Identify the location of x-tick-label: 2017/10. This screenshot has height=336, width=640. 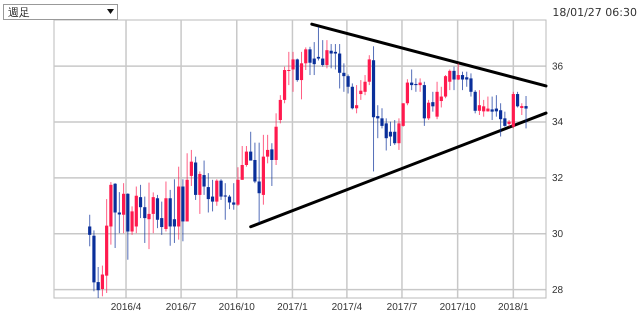
(458, 308).